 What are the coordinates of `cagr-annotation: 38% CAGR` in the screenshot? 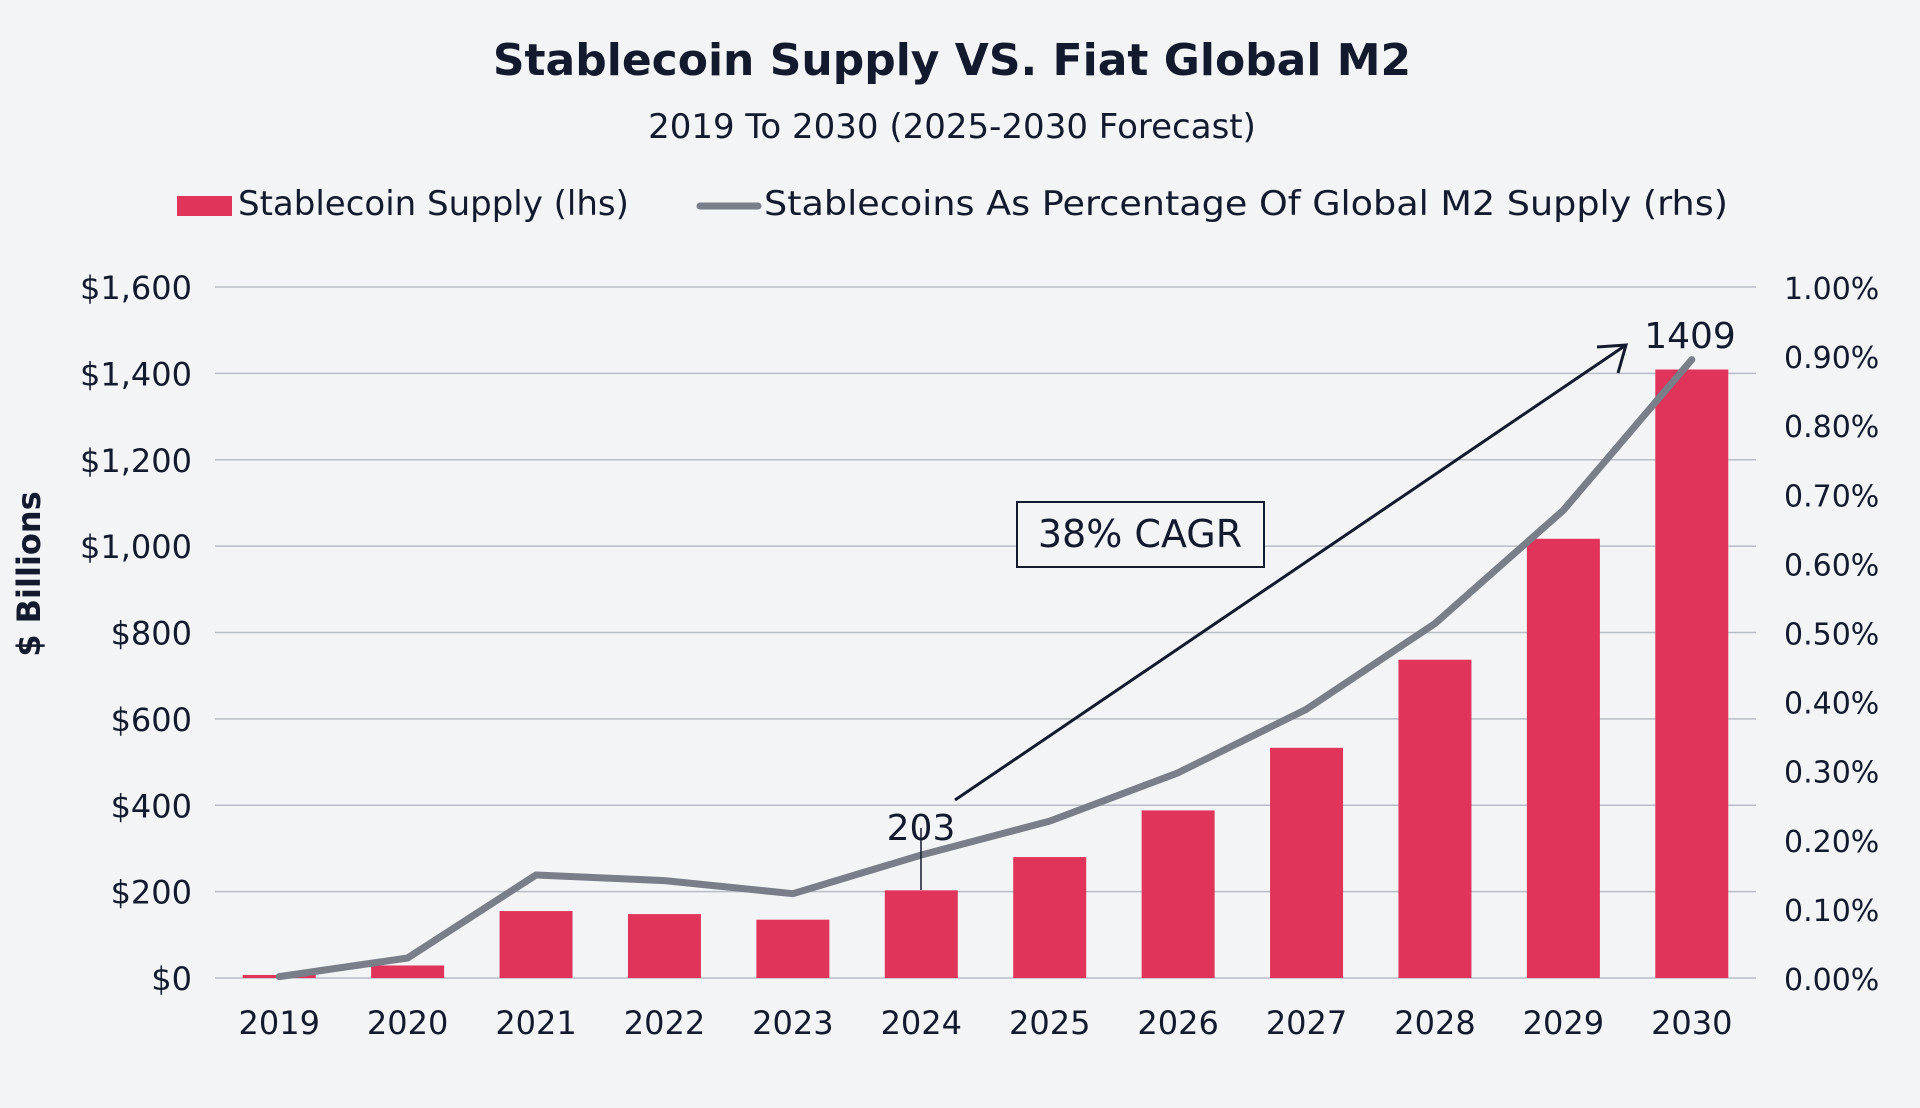 It's located at (1291, 572).